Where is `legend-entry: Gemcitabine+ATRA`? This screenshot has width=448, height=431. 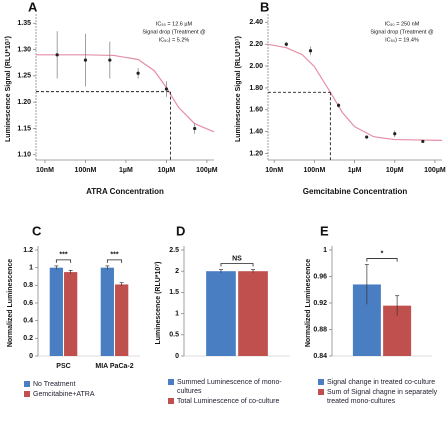 legend-entry: Gemcitabine+ATRA is located at coordinates (84, 394).